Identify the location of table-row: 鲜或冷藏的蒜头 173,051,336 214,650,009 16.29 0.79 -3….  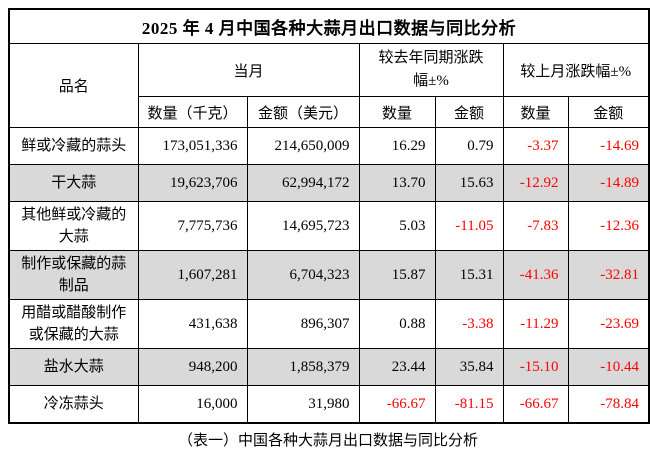
(329, 146).